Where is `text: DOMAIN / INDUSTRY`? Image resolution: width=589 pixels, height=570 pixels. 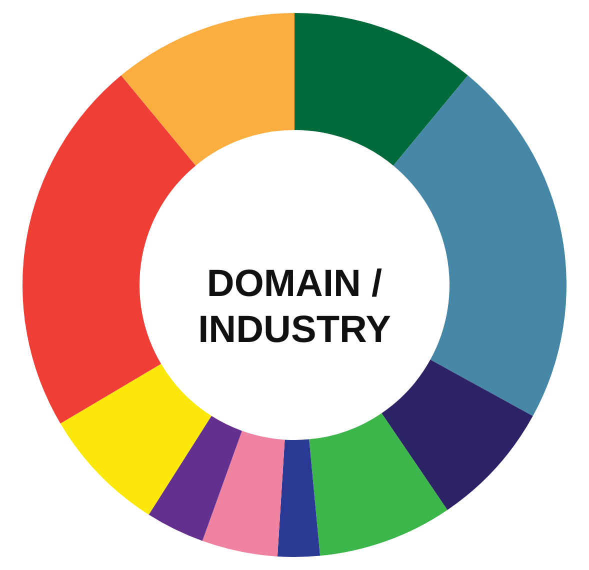 text: DOMAIN / INDUSTRY is located at coordinates (294, 307).